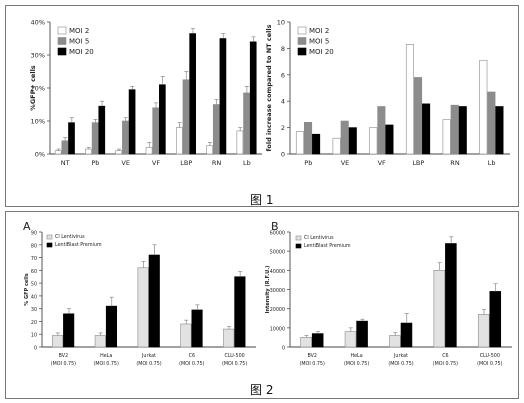 The width and height of the screenshot is (524, 403). I want to click on y-tick-label: 30000, so click(277, 291).